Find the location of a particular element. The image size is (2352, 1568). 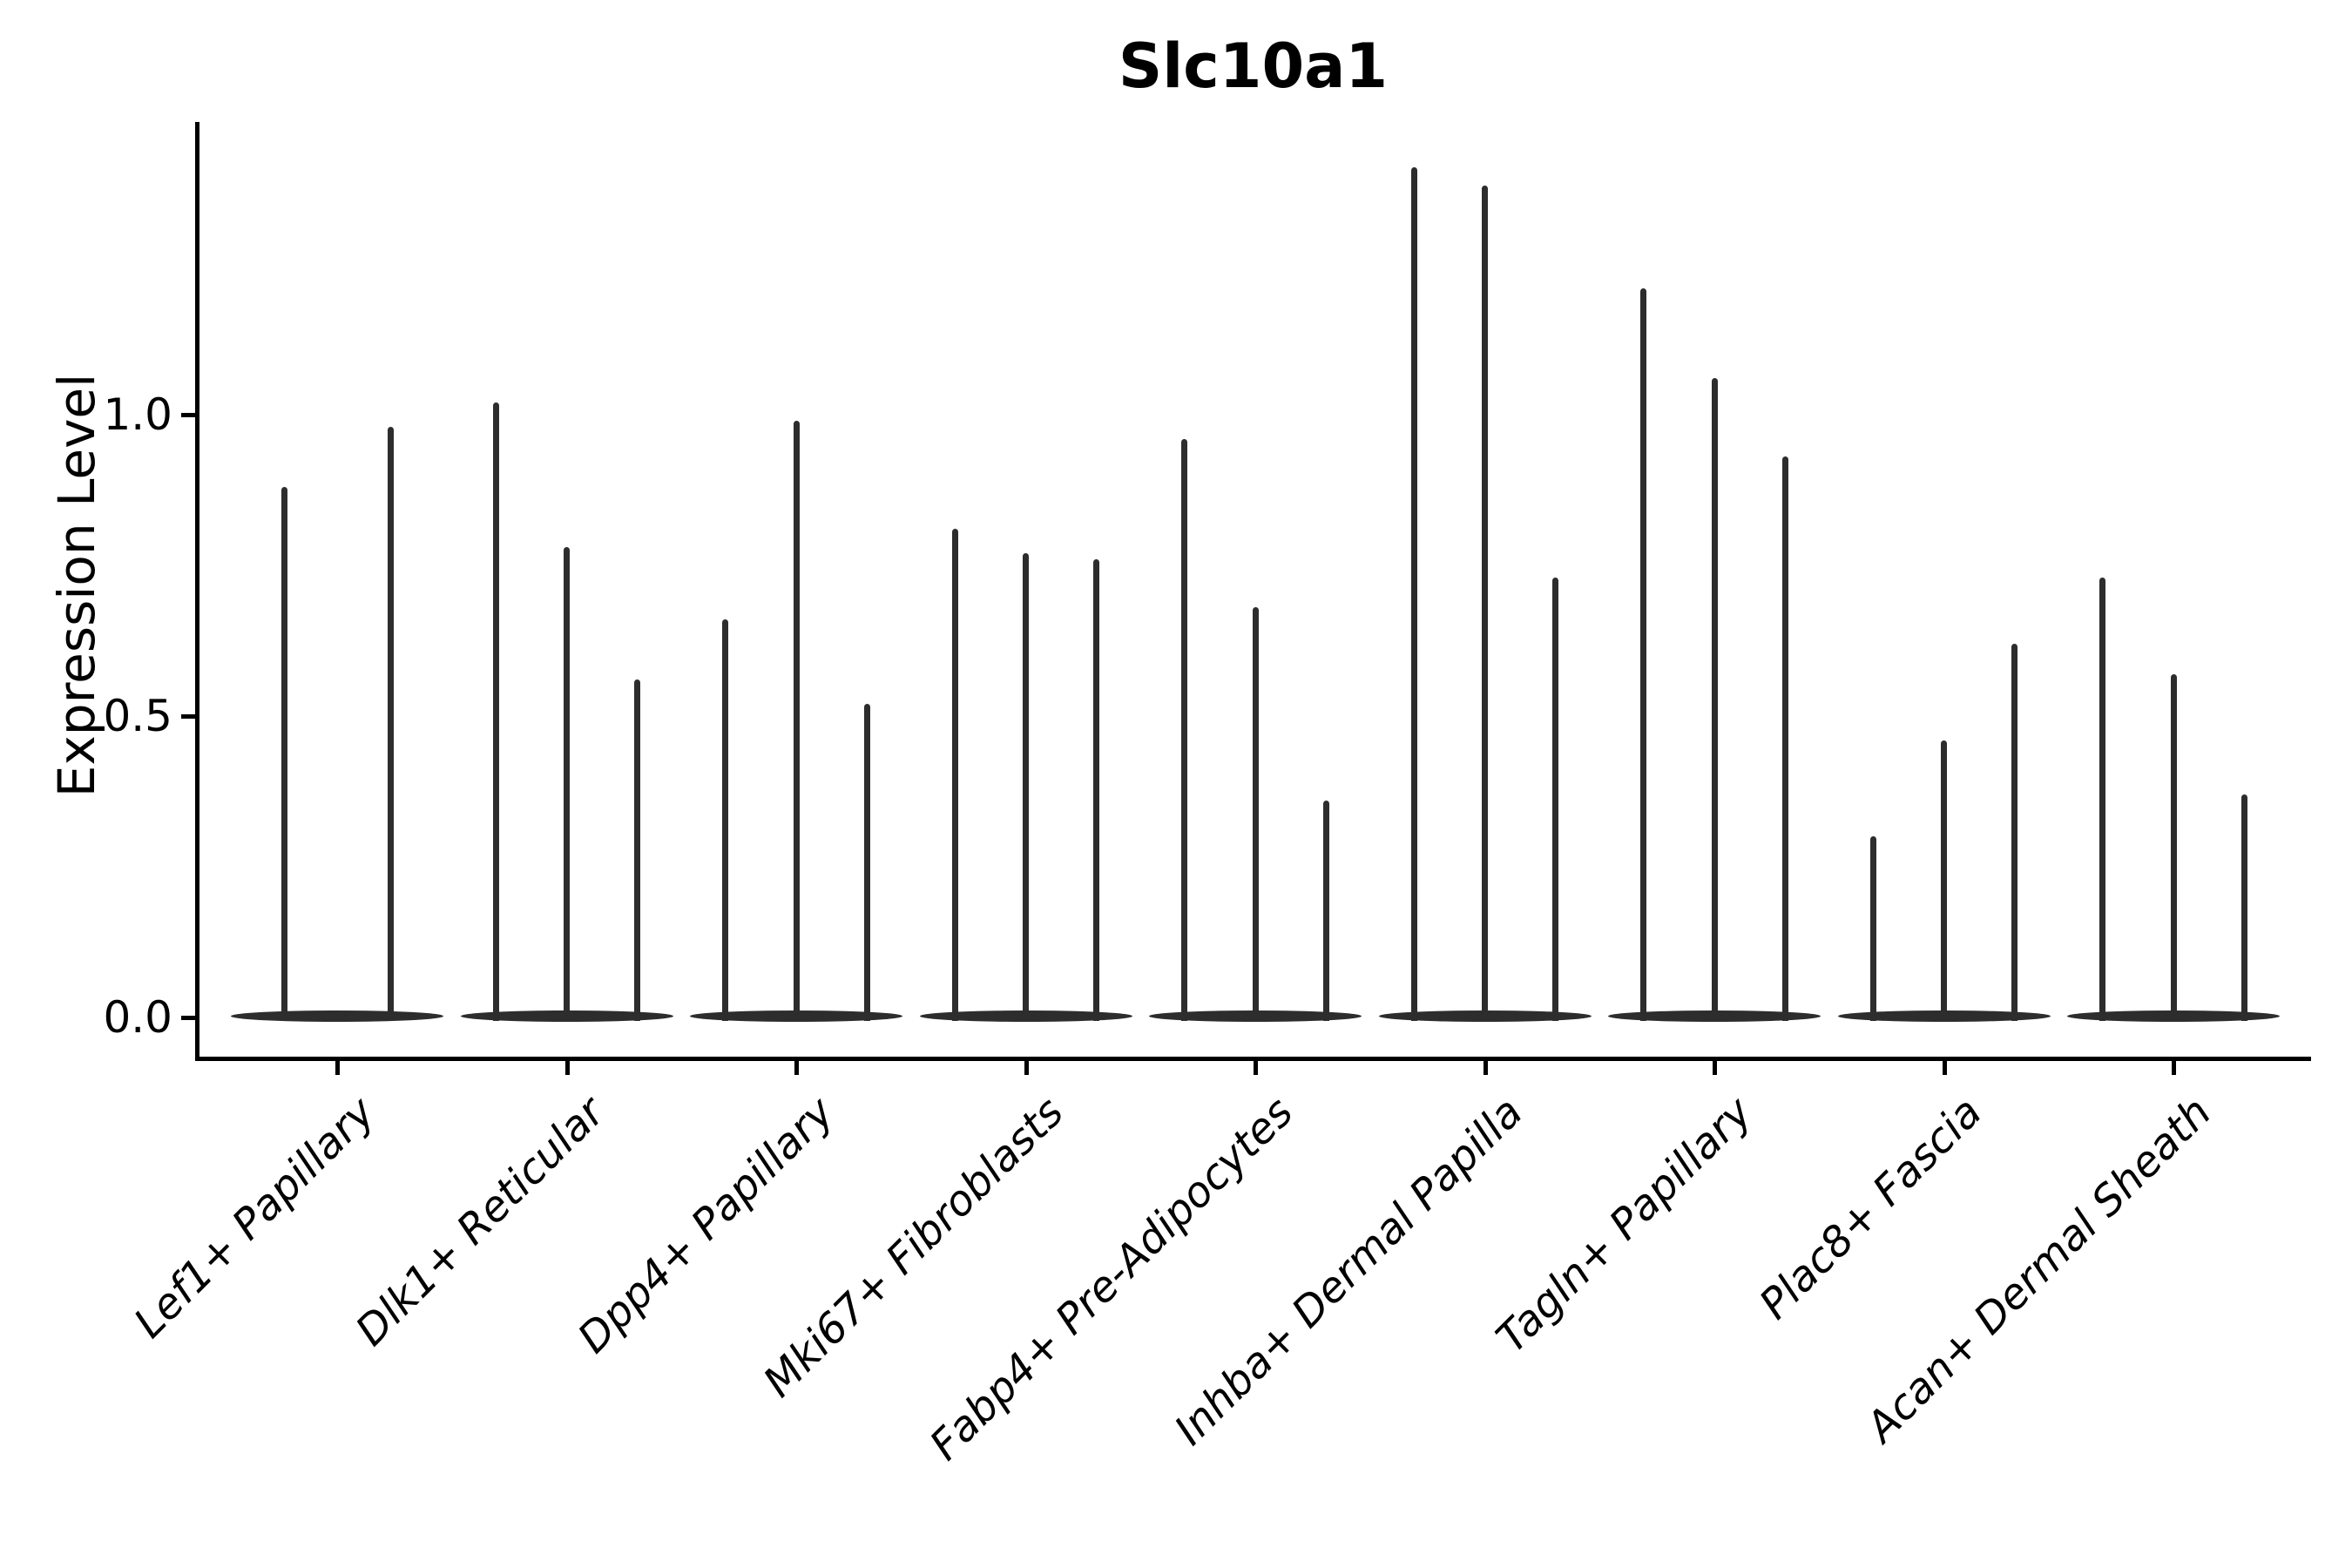

violin-base-lens is located at coordinates (337, 1016).